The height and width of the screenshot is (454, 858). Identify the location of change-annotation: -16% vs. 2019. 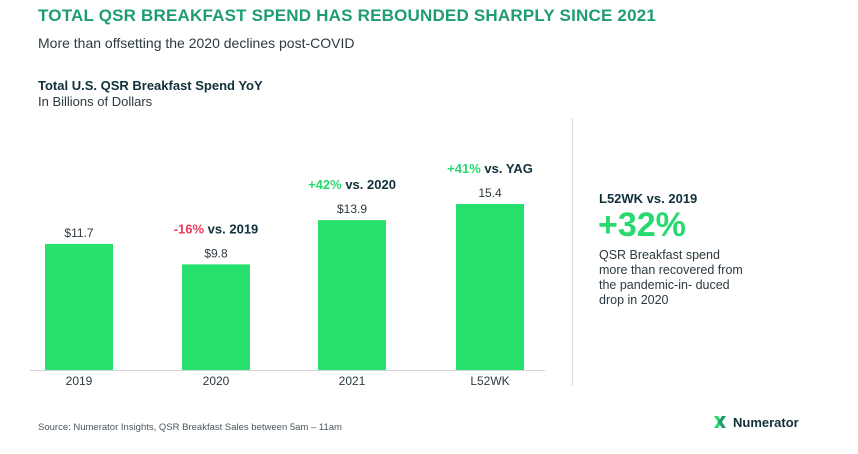
(216, 228).